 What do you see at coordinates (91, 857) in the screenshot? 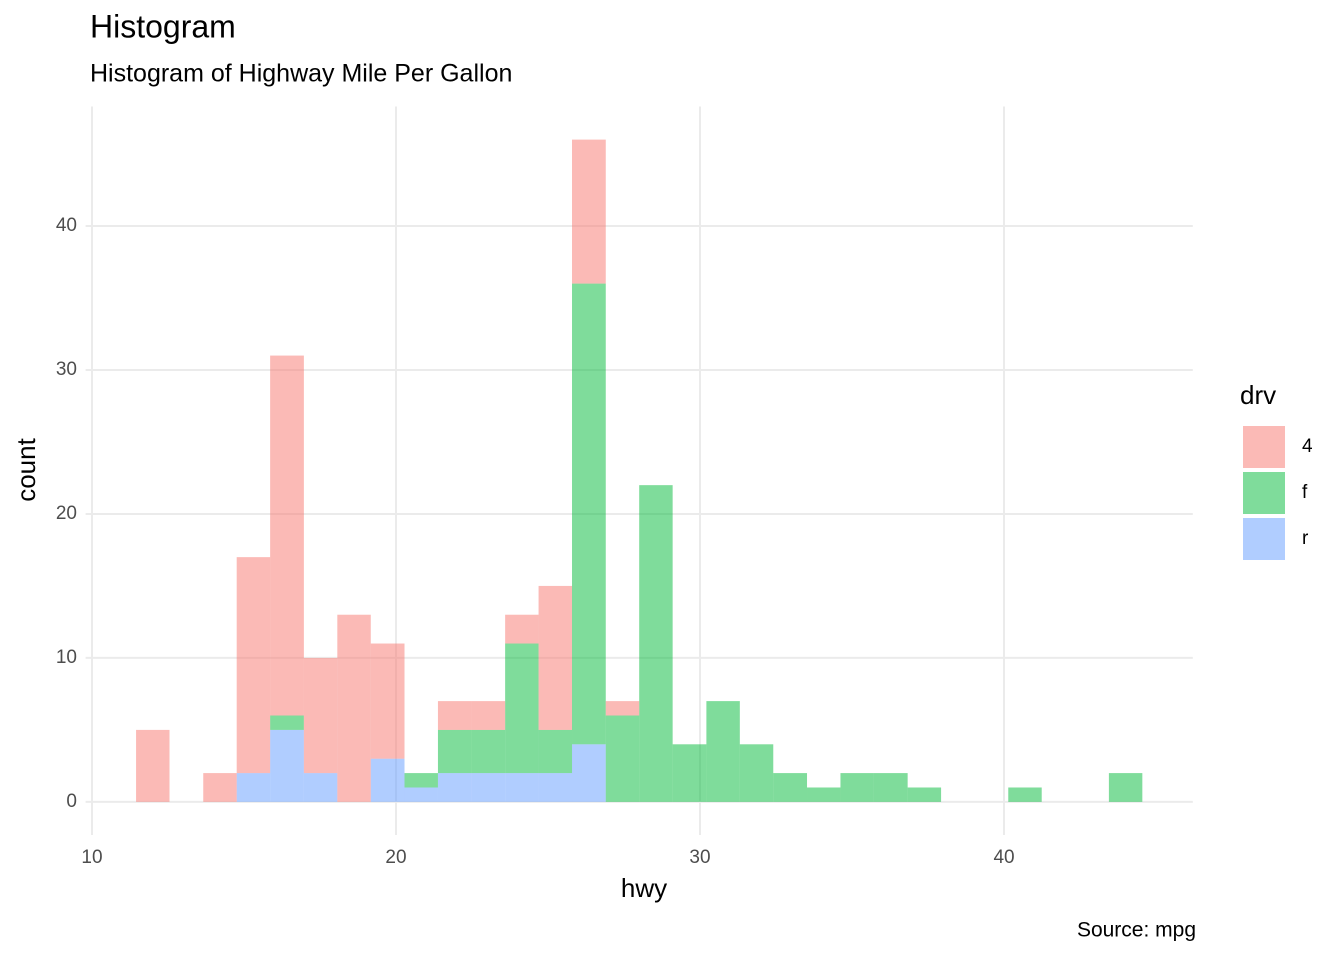
I see `x-tick-label: 10` at bounding box center [91, 857].